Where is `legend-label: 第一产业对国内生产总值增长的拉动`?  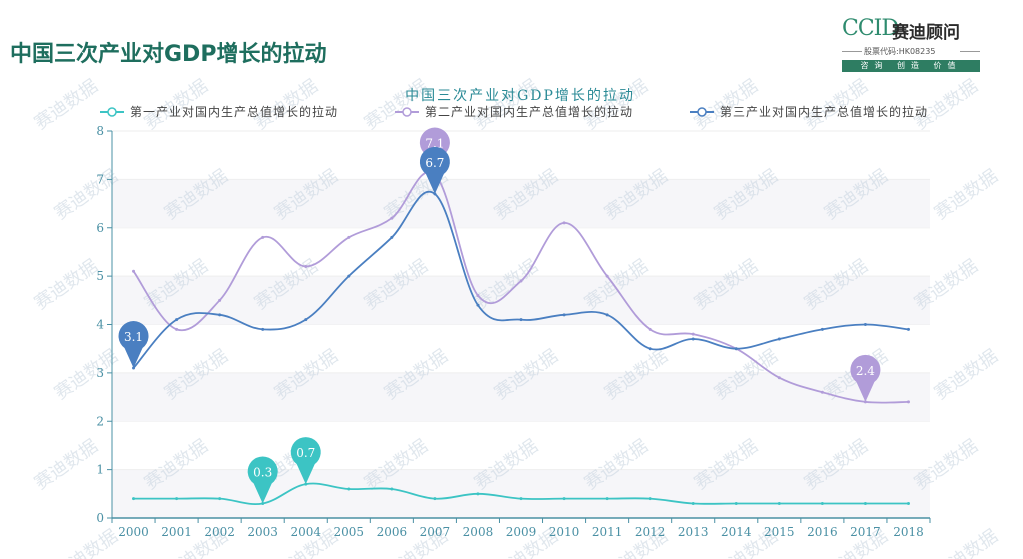
legend-label: 第一产业对国内生产总值增长的拉动 is located at coordinates (234, 111).